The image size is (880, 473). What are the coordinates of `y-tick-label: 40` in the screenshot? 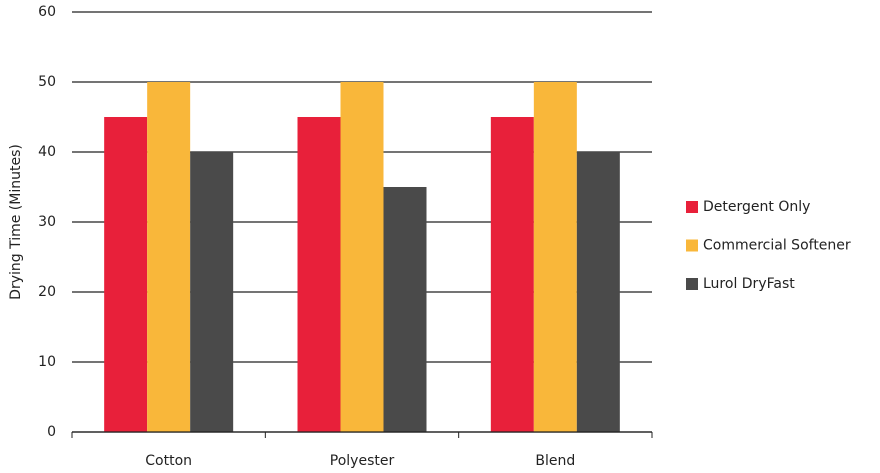 It's located at (47, 152).